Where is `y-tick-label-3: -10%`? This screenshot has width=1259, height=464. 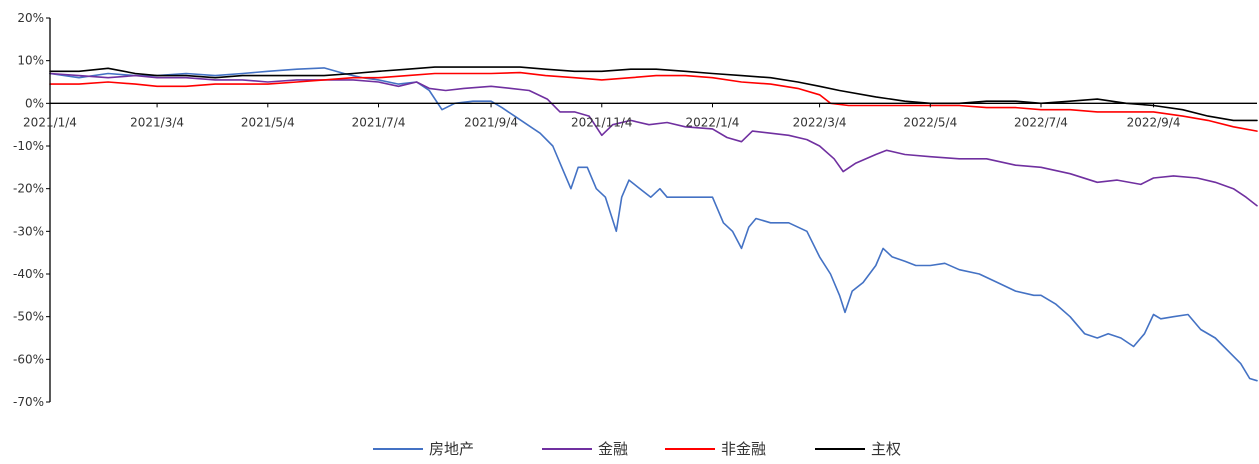
y-tick-label-3: -10% is located at coordinates (28, 146).